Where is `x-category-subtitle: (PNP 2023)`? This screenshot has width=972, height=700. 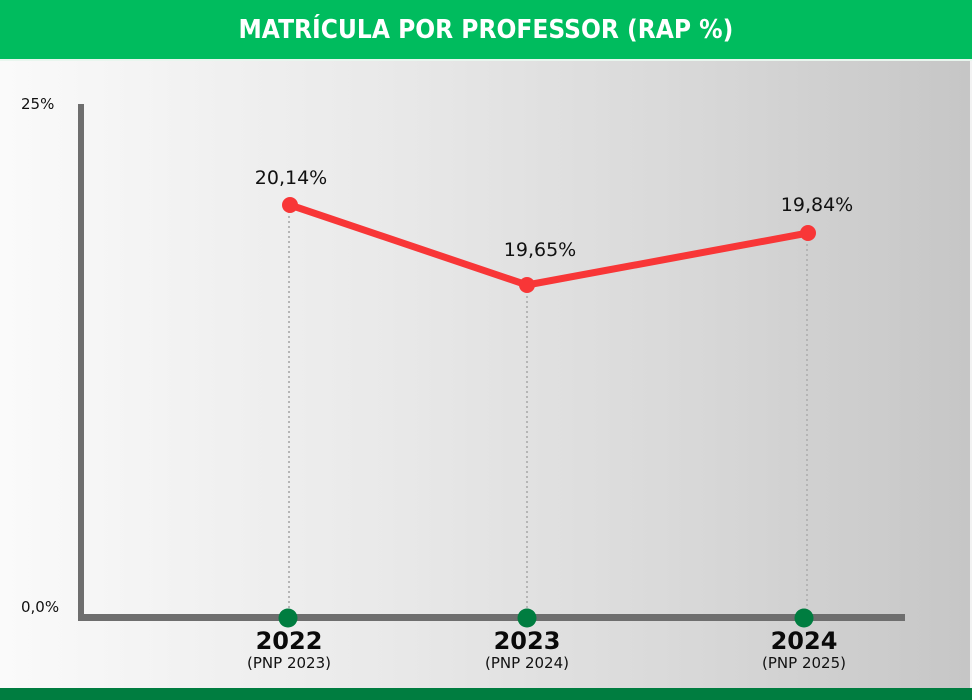 x-category-subtitle: (PNP 2023) is located at coordinates (289, 663).